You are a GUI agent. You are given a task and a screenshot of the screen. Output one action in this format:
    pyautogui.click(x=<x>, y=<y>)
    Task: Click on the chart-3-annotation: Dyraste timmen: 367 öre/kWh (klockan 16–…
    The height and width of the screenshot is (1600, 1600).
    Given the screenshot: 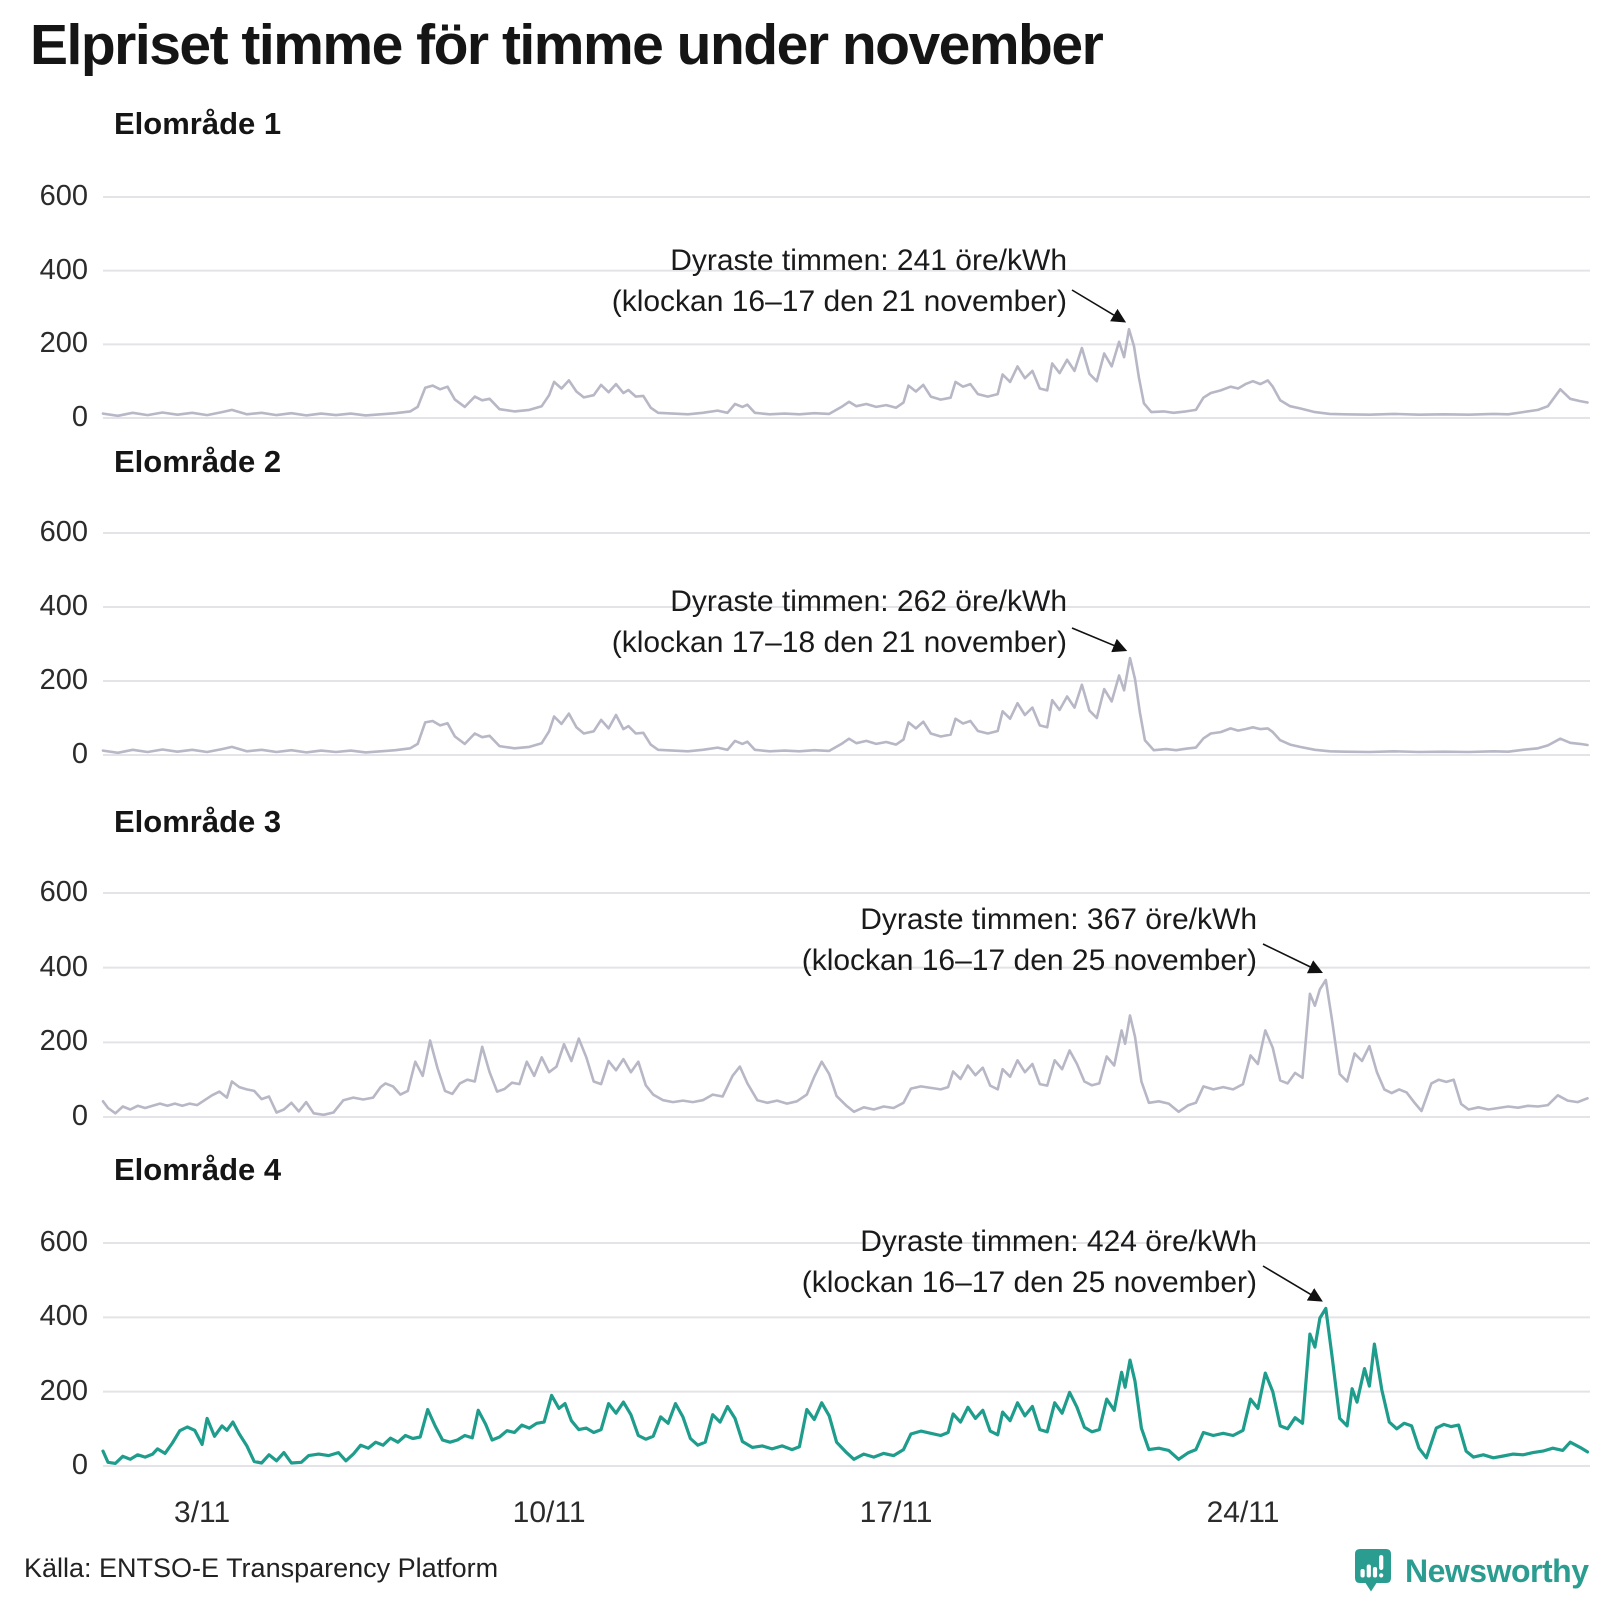 What is the action you would take?
    pyautogui.click(x=1029, y=940)
    